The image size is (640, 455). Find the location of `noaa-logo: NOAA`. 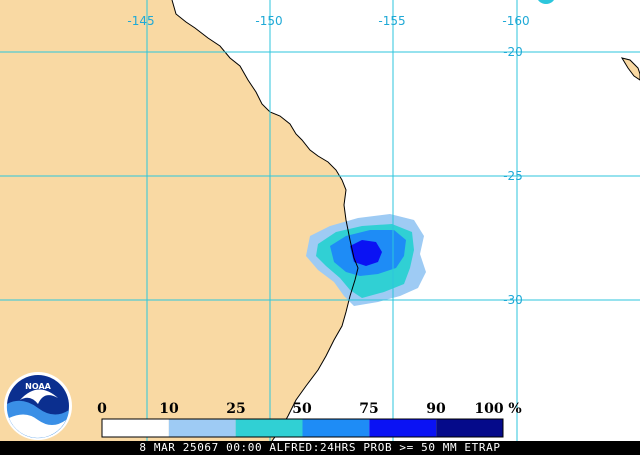

noaa-logo: NOAA is located at coordinates (38, 406).